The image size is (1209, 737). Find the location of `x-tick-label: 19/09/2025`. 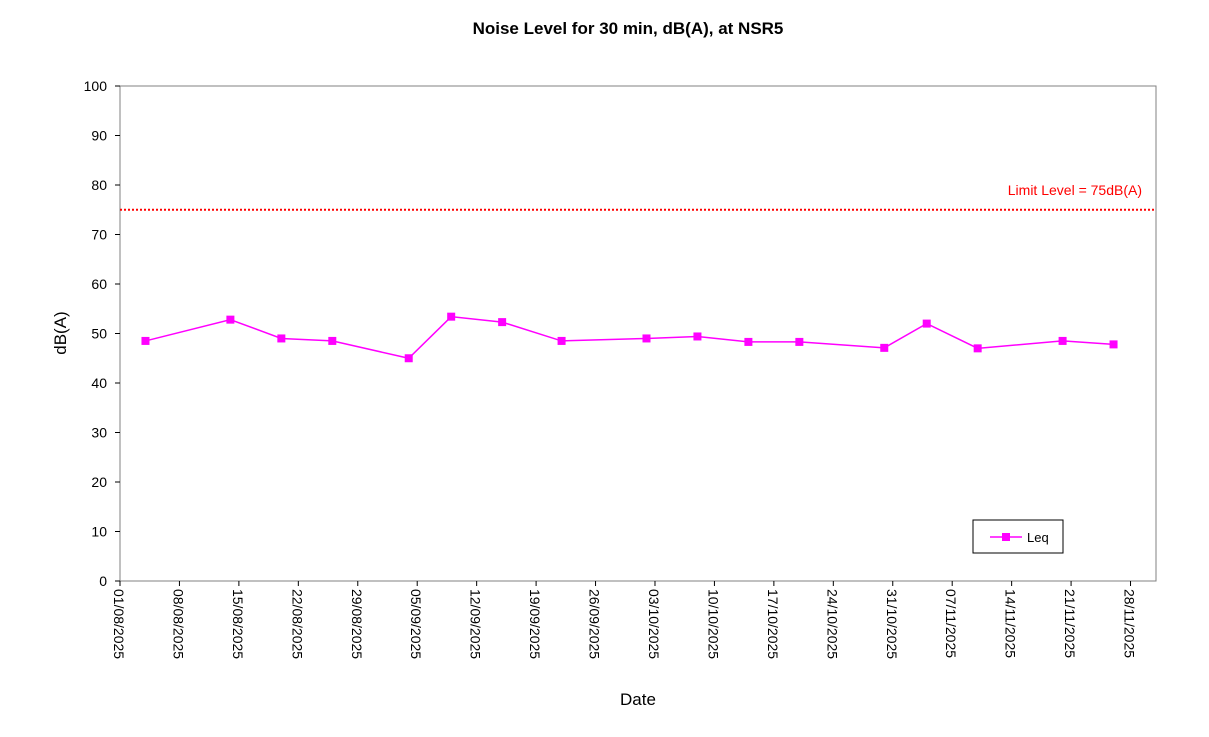

x-tick-label: 19/09/2025 is located at coordinates (535, 624).